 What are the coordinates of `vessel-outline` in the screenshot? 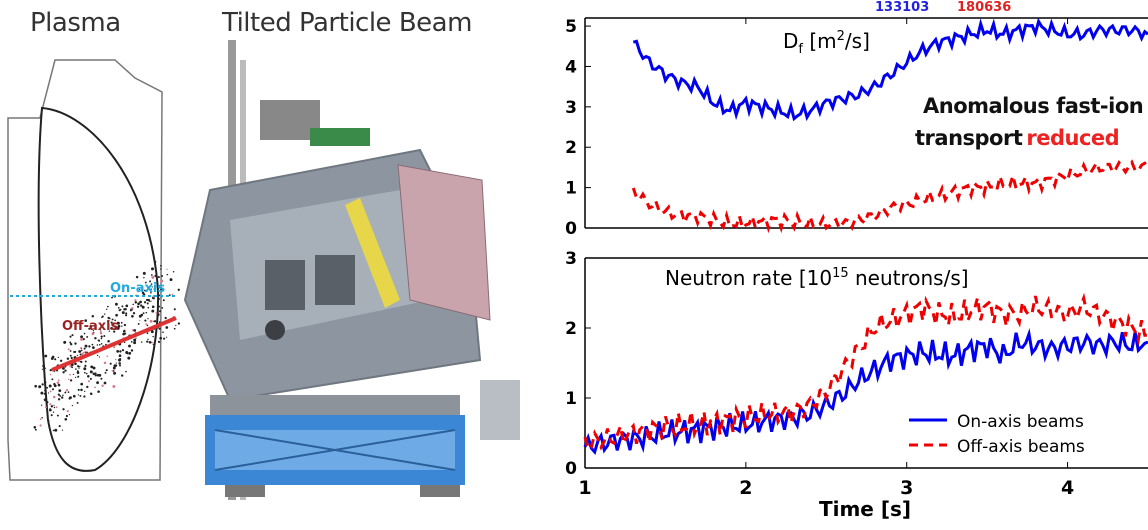 It's located at (85, 270).